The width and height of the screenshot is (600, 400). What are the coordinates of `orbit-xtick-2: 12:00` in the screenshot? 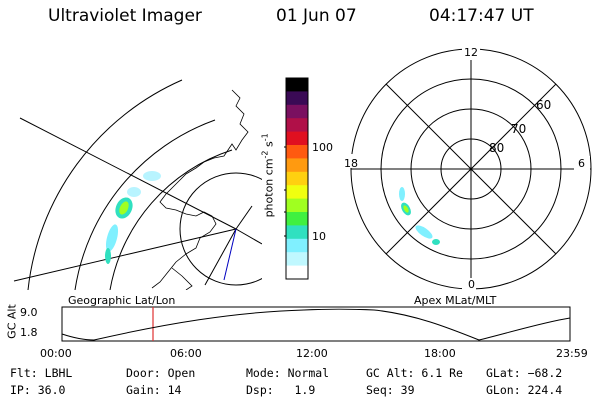 It's located at (312, 353).